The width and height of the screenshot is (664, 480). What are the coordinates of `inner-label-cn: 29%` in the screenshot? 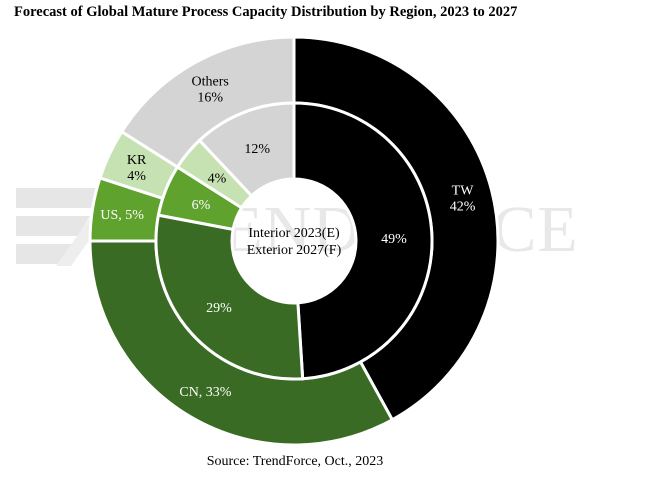 It's located at (219, 308).